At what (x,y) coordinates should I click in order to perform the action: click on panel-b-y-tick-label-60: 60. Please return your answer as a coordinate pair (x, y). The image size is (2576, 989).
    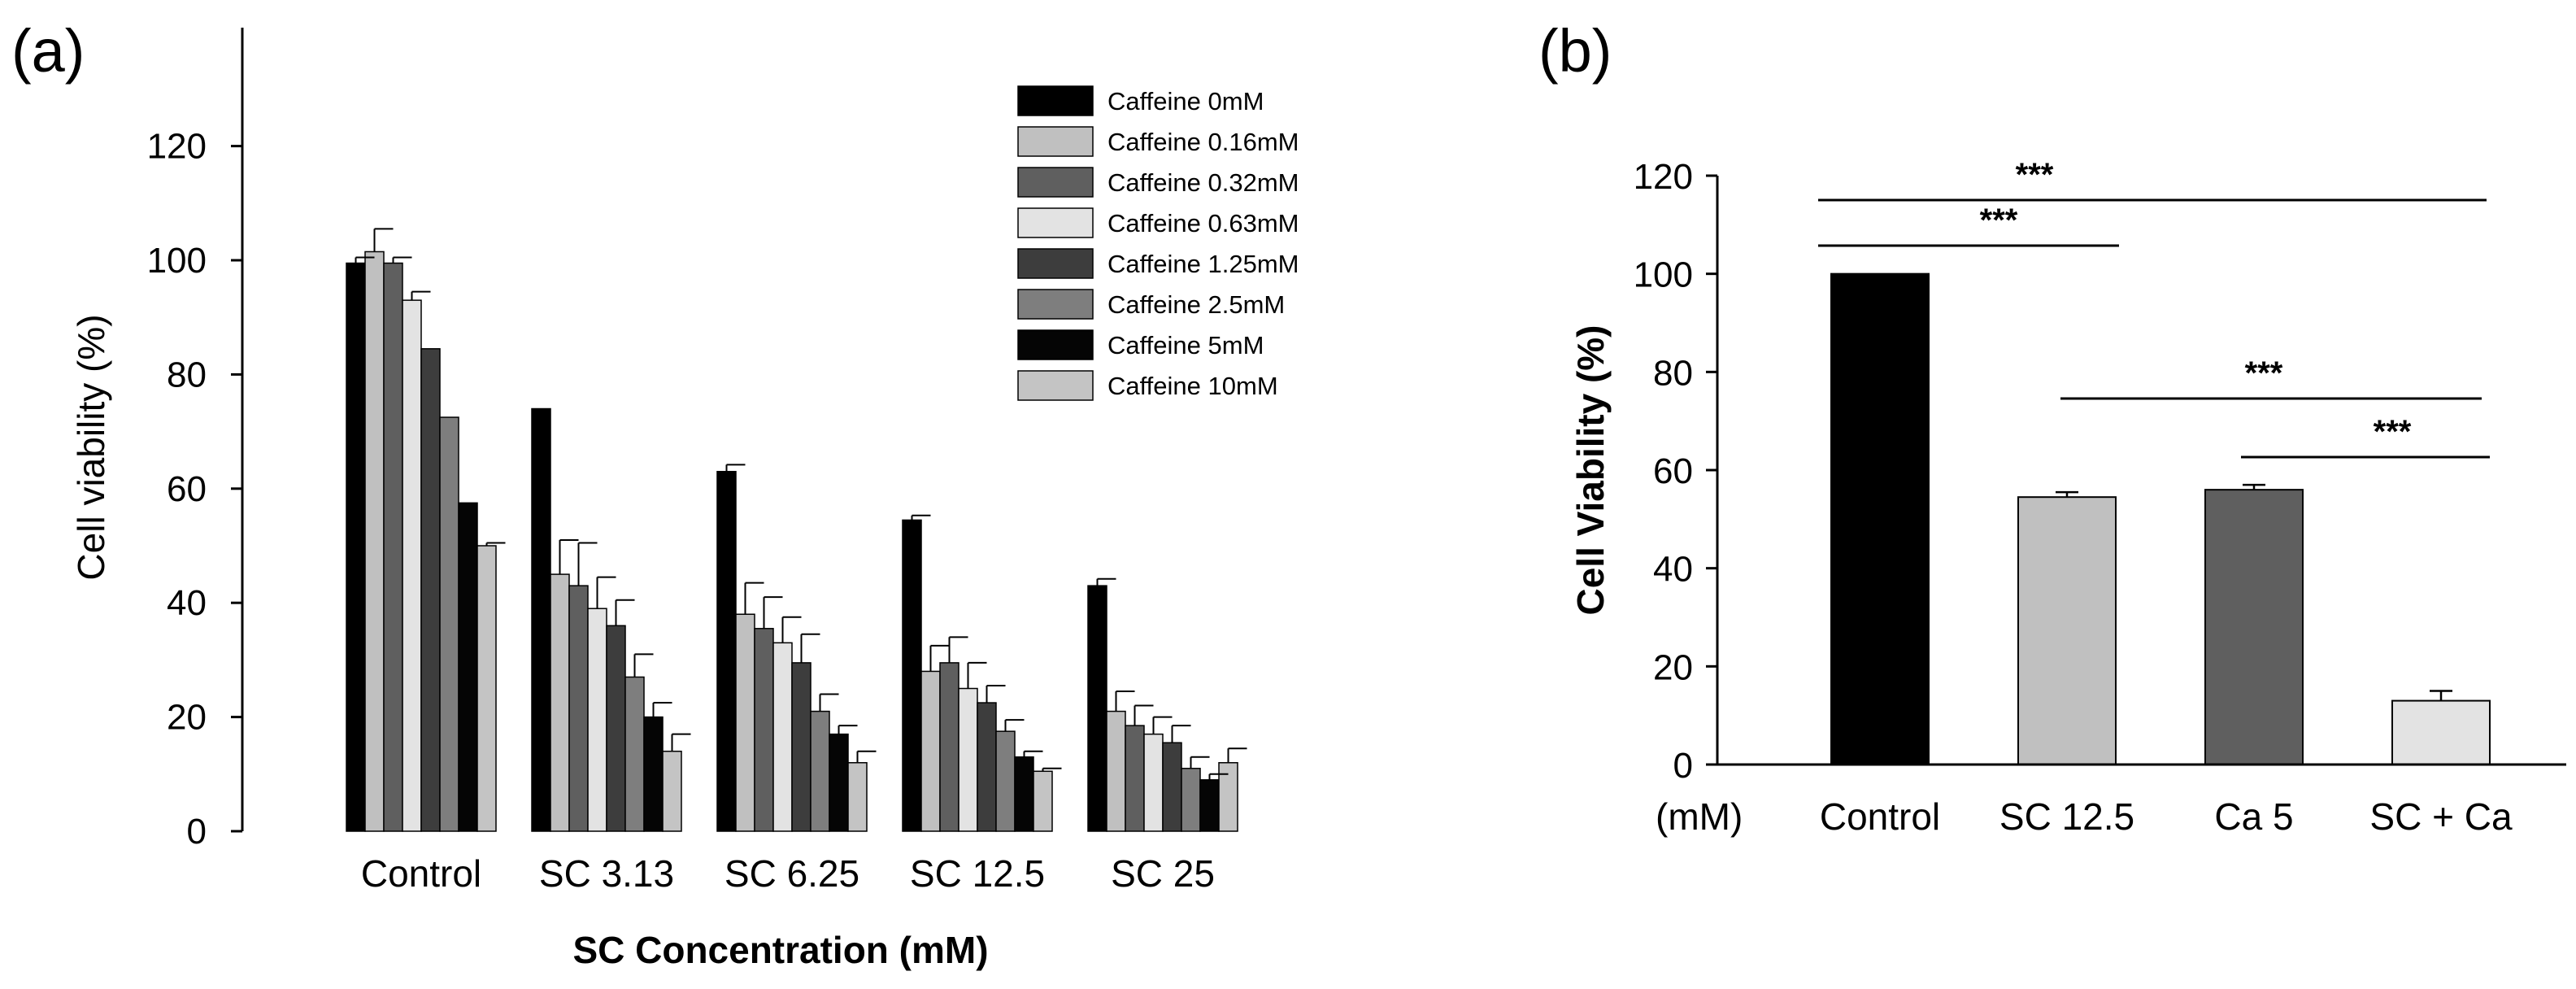
    Looking at the image, I should click on (1673, 471).